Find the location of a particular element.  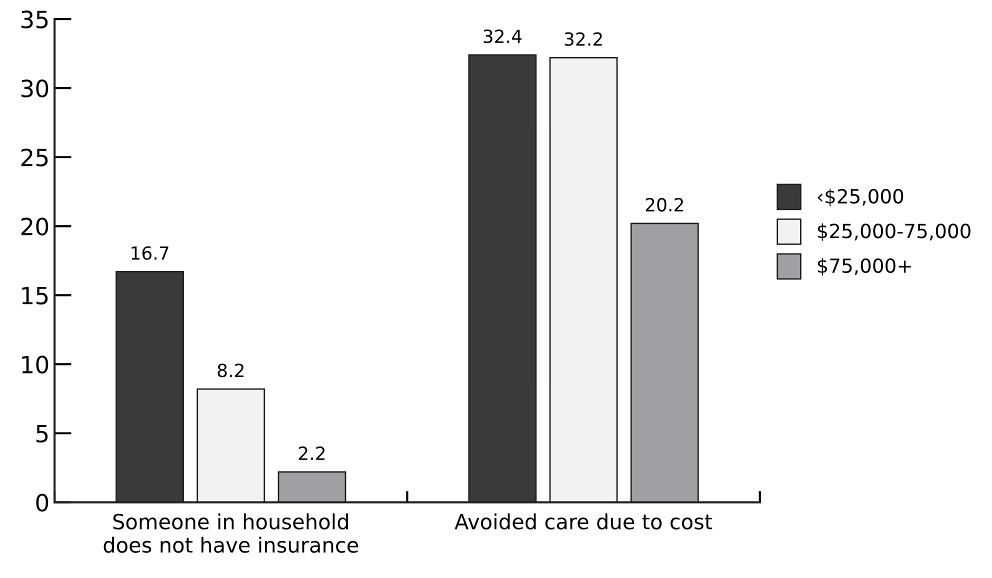

y-tick-label: 30 is located at coordinates (34, 89).